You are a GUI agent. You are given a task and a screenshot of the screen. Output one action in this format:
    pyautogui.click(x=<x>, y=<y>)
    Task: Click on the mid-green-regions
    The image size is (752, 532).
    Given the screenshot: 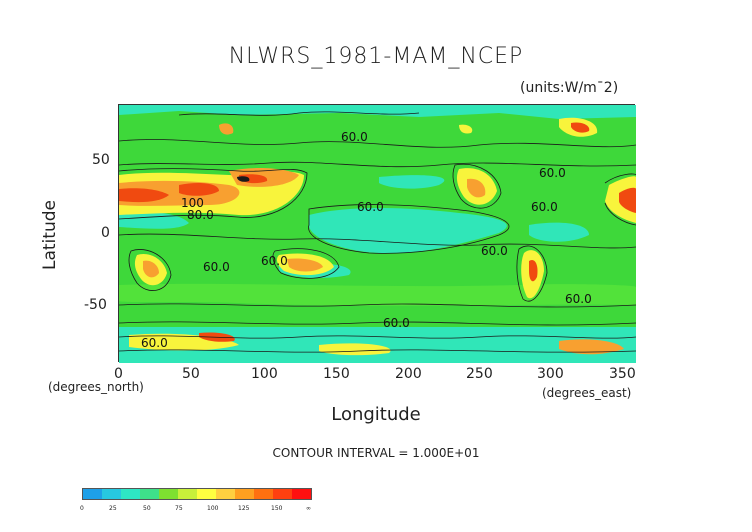 What is the action you would take?
    pyautogui.click(x=377, y=294)
    